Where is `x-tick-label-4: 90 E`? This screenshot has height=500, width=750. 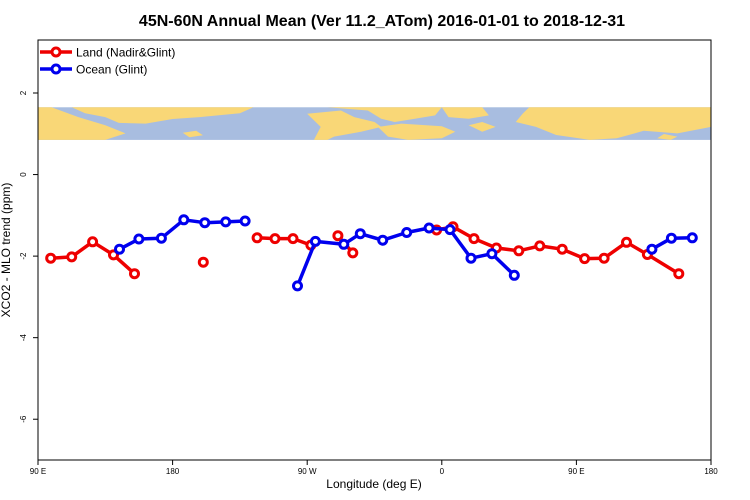
x-tick-label-4: 90 E is located at coordinates (576, 471).